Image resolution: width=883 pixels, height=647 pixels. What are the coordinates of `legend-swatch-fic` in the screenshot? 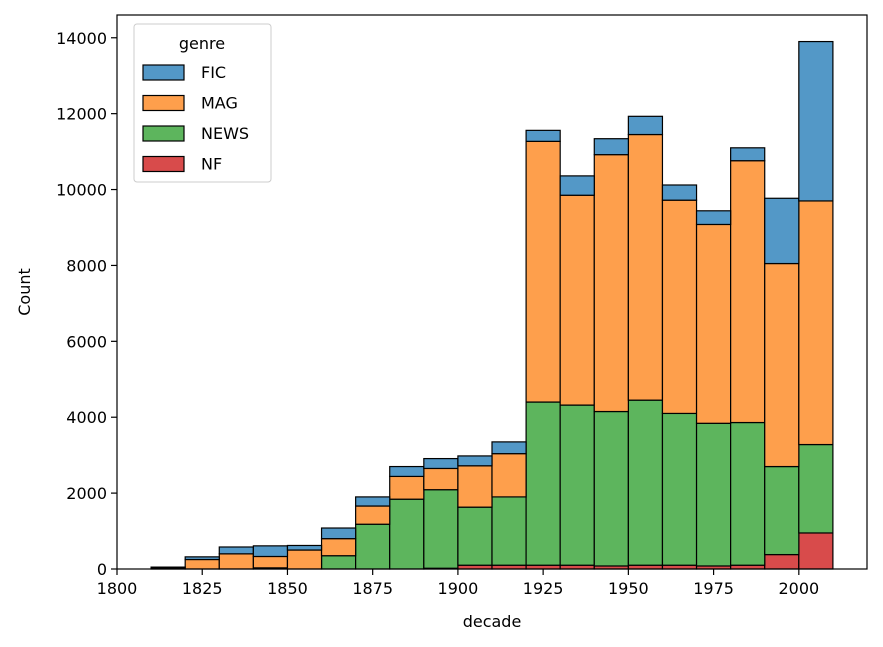 It's located at (163, 72).